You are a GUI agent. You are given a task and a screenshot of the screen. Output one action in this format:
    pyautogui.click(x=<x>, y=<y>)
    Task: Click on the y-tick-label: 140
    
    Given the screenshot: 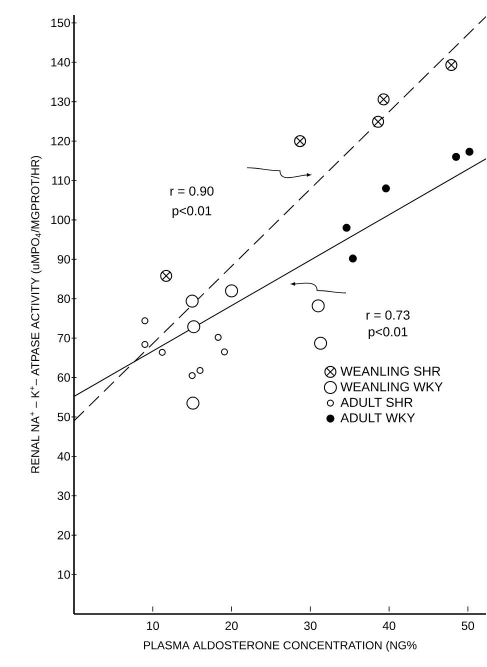 What is the action you would take?
    pyautogui.click(x=60, y=62)
    